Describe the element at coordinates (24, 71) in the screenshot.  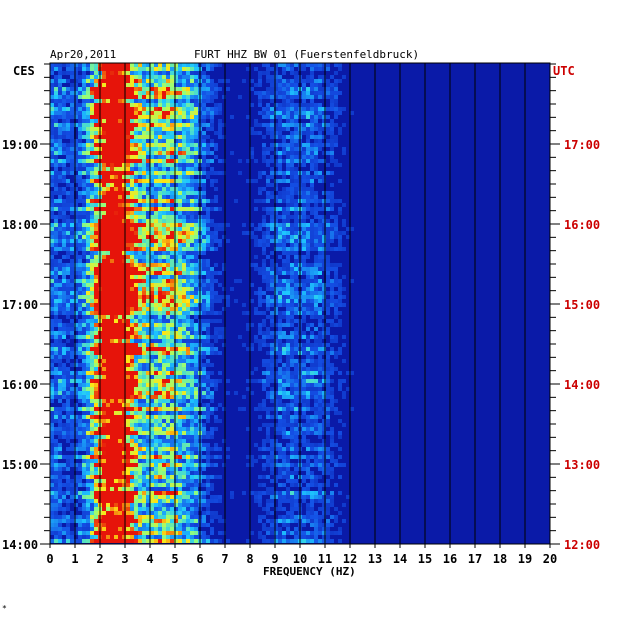
I see `left-timezone-label: CES` at that location.